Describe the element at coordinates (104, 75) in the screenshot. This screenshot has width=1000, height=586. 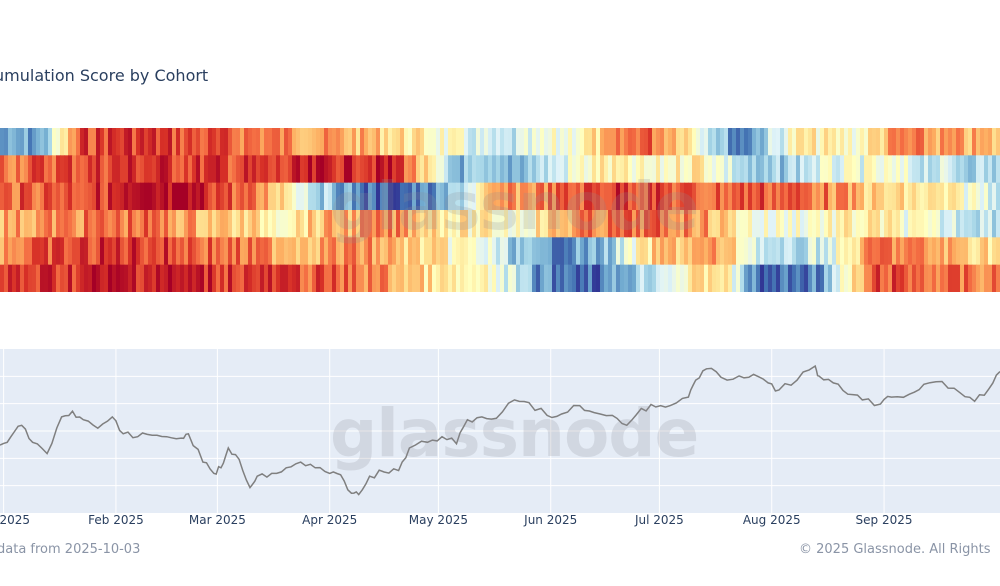
I see `chart-title: umulation Score by Cohort` at that location.